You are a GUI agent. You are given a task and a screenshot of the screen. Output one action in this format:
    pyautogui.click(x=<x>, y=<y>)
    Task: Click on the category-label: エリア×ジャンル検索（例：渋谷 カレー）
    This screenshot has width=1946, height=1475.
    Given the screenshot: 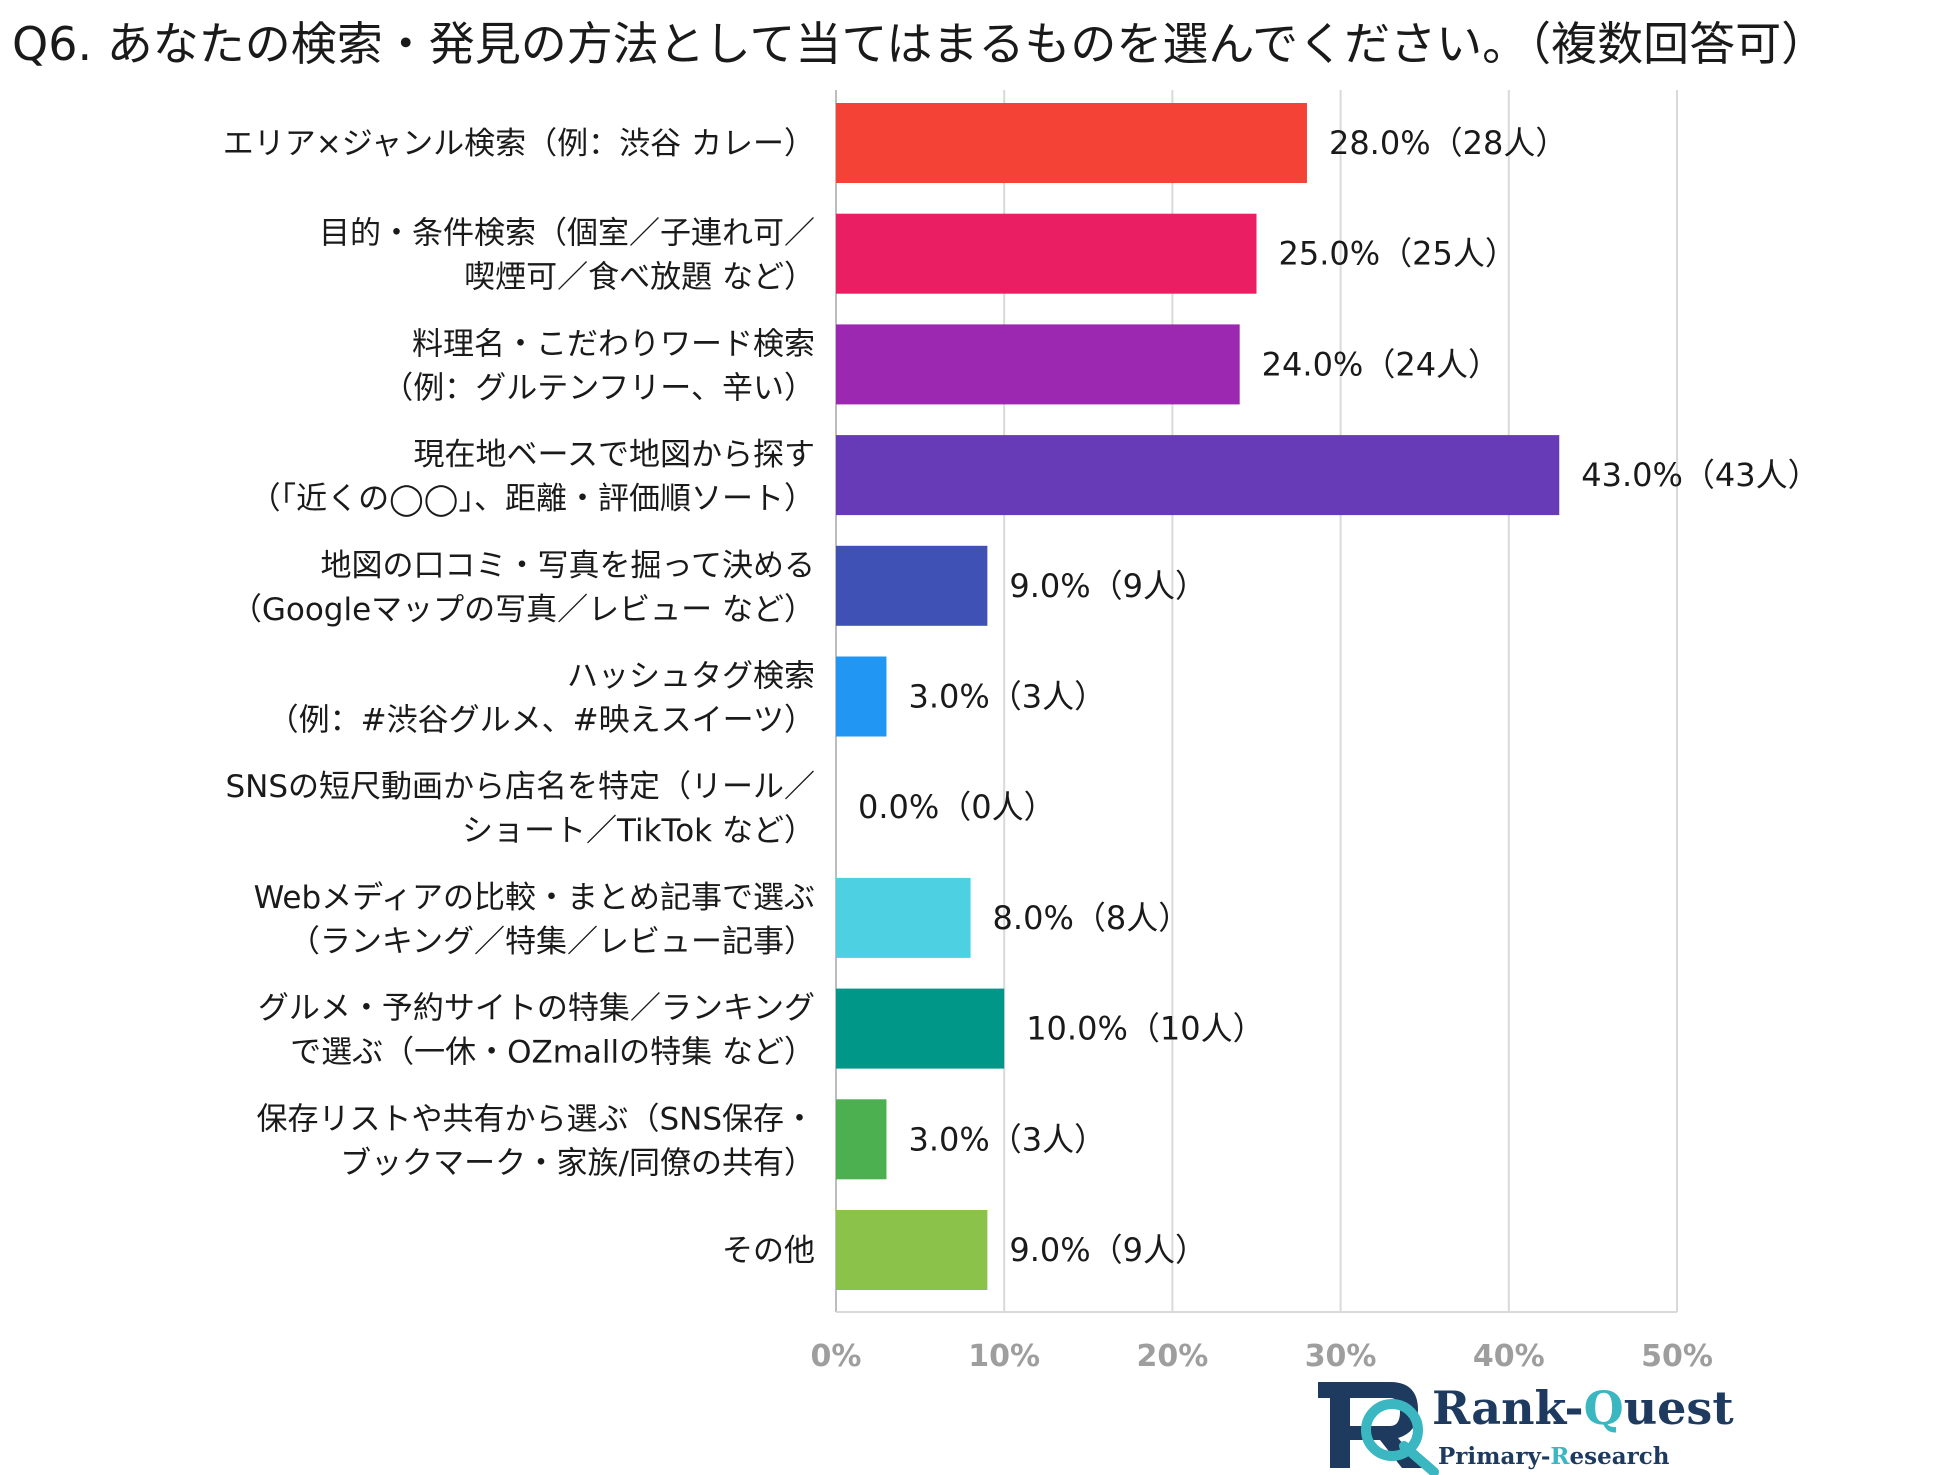 What is the action you would take?
    pyautogui.click(x=519, y=144)
    